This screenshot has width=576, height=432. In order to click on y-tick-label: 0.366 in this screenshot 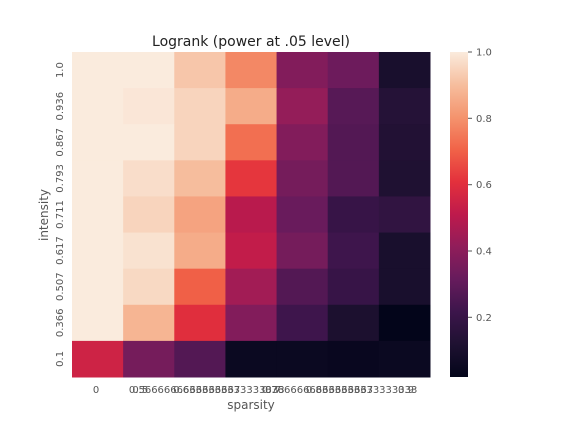, I will do `click(60, 322)`.